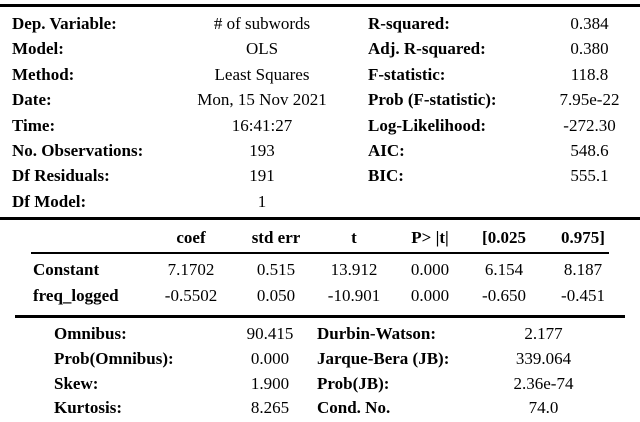 Image resolution: width=640 pixels, height=422 pixels. I want to click on summary-label: BIC:, so click(386, 176).